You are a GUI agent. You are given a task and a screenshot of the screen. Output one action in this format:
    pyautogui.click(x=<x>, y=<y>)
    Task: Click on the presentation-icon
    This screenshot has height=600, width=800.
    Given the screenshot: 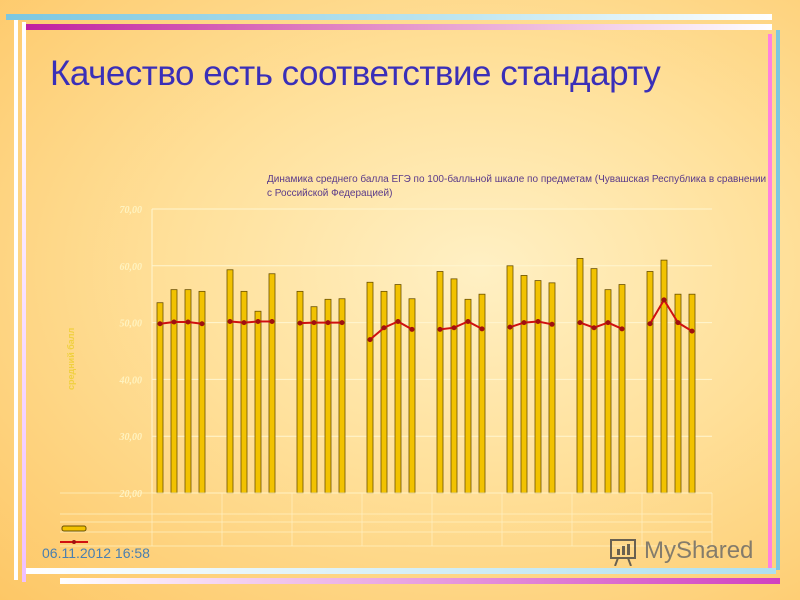 What is the action you would take?
    pyautogui.click(x=623, y=552)
    